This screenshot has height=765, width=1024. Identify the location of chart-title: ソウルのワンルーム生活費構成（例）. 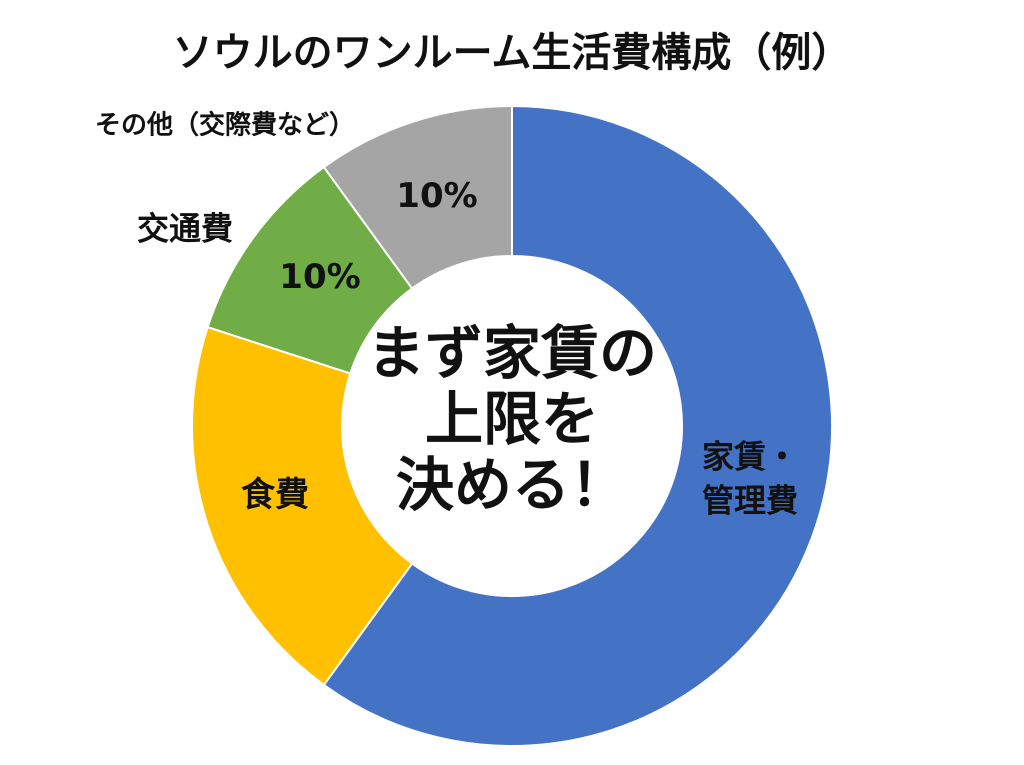
(512, 53).